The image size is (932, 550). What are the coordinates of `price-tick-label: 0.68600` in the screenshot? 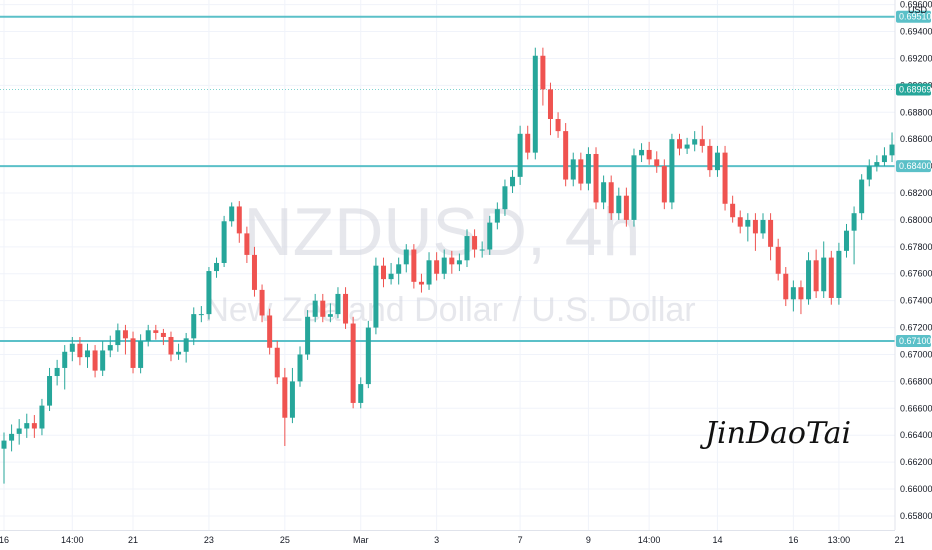 It's located at (916, 139).